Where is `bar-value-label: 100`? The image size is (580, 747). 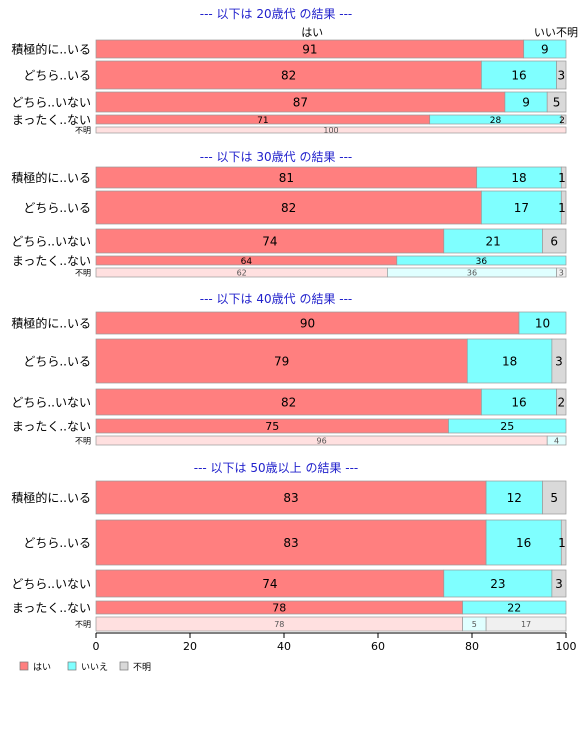
bar-value-label: 100 is located at coordinates (330, 130).